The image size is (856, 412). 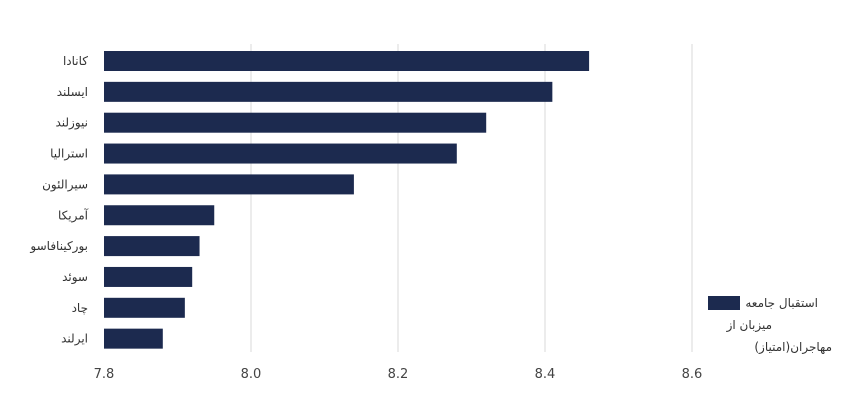 I want to click on x-axis-tick-labels: 7.8 8.0 8.2 8.4 8.6, so click(x=398, y=374).